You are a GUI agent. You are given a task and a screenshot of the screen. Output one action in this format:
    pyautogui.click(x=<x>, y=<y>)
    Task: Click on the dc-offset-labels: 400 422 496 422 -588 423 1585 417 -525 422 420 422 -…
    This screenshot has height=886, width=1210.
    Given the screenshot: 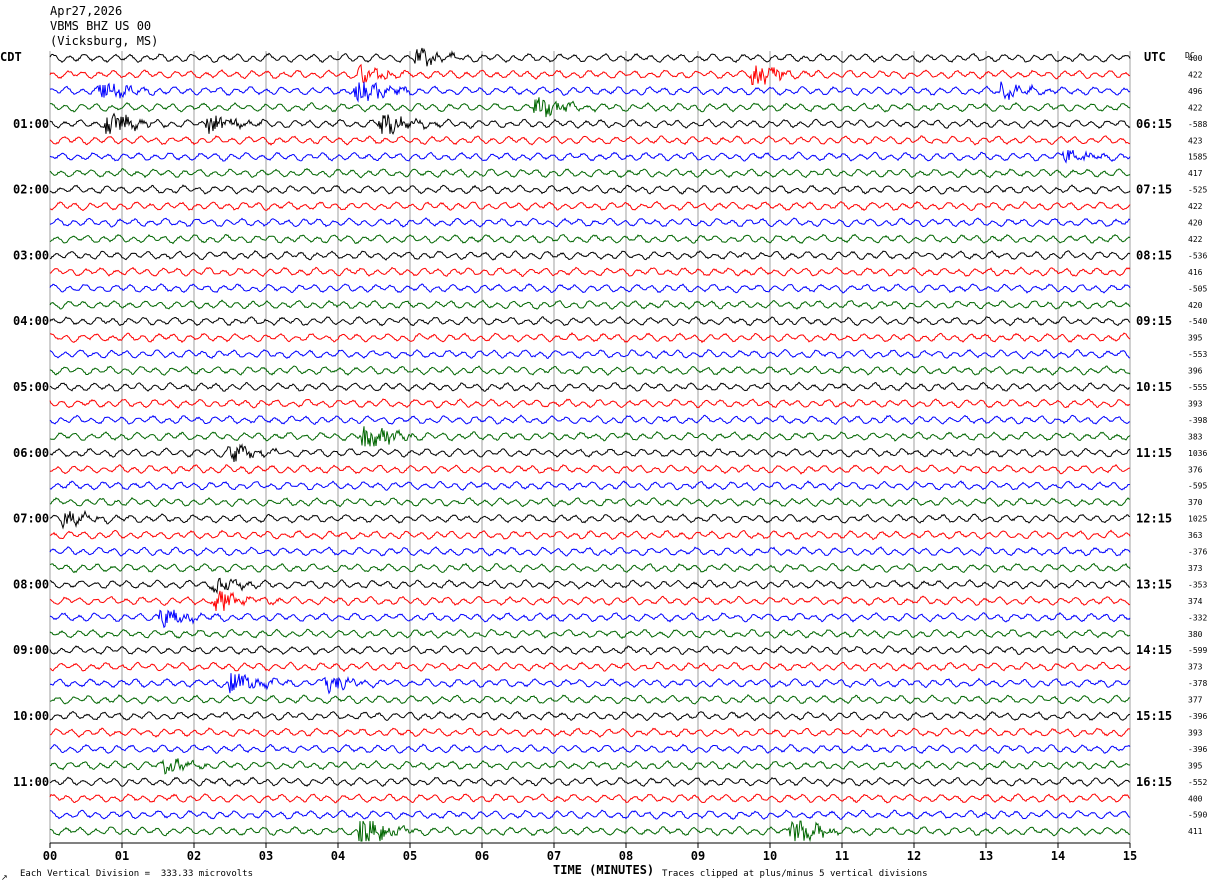 What is the action you would take?
    pyautogui.click(x=1197, y=445)
    